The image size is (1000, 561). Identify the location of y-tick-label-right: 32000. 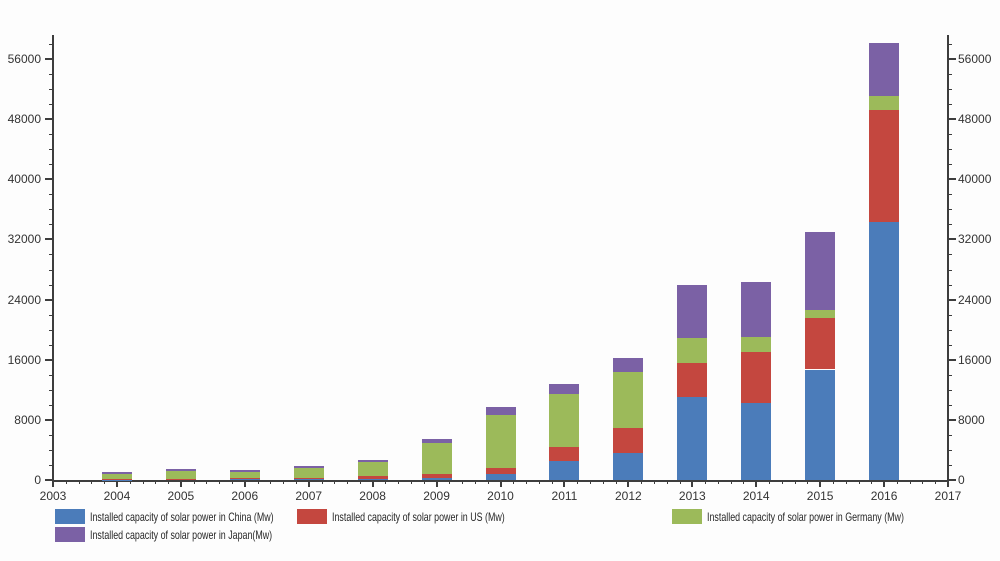
(975, 239).